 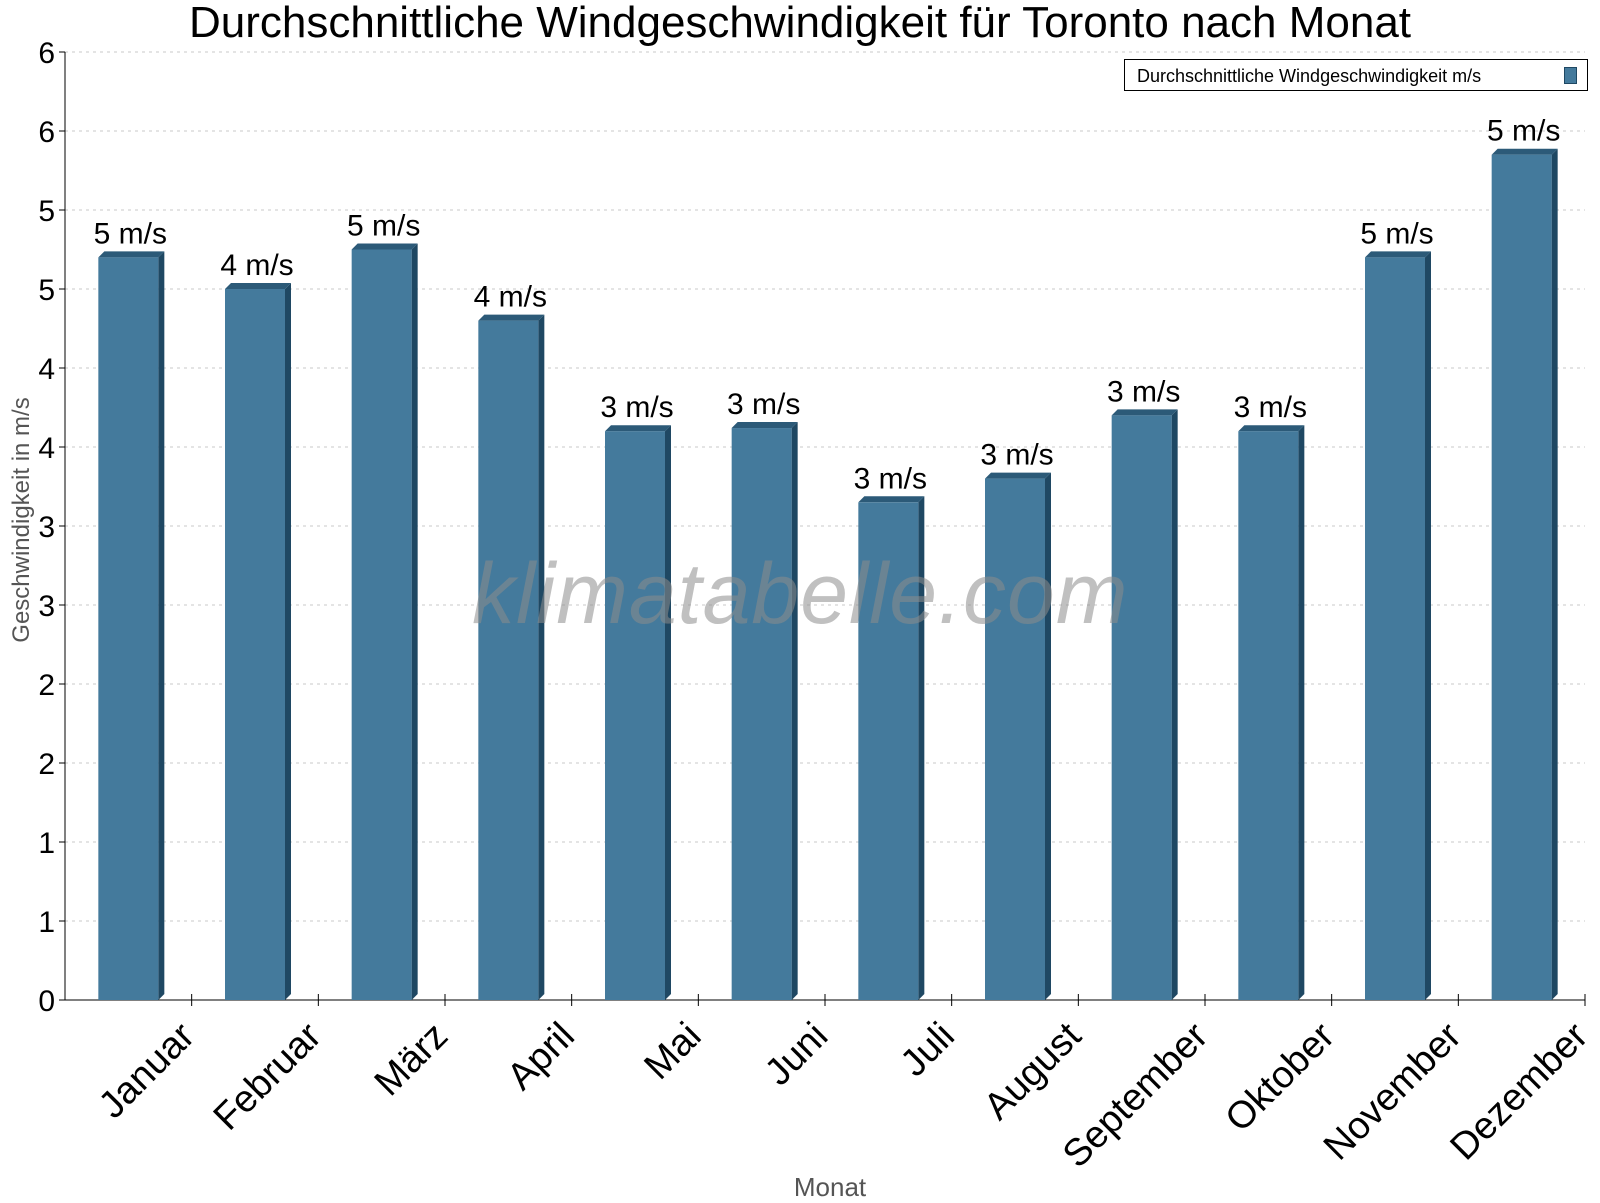 I want to click on x-tick-label: Dezember, so click(x=1520, y=1092).